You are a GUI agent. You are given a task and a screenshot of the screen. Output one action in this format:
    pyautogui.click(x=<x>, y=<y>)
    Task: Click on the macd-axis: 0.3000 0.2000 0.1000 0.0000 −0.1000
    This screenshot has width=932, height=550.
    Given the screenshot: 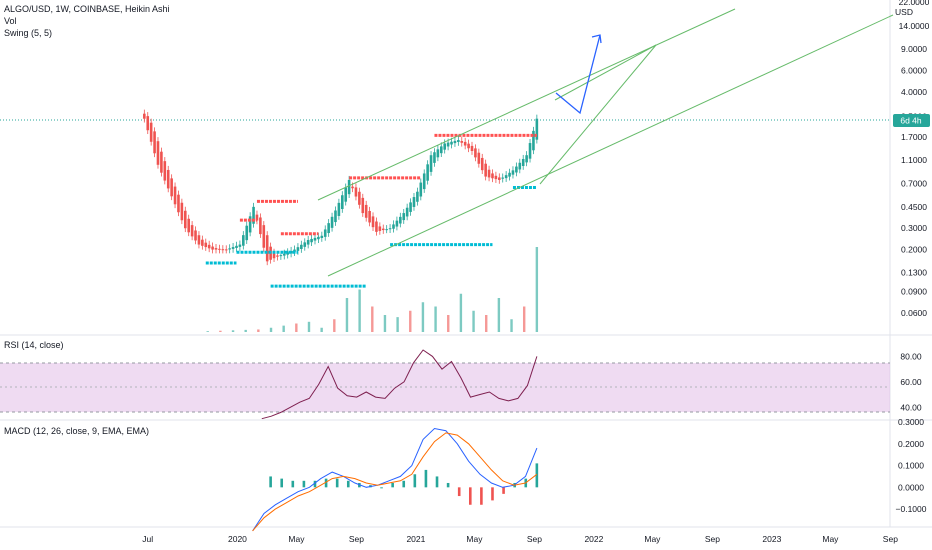 What is the action you would take?
    pyautogui.click(x=911, y=465)
    